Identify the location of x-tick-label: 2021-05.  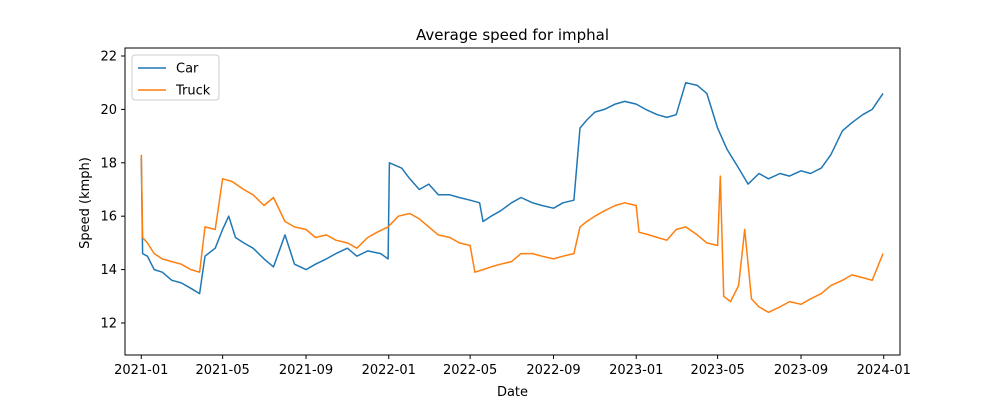
(222, 370).